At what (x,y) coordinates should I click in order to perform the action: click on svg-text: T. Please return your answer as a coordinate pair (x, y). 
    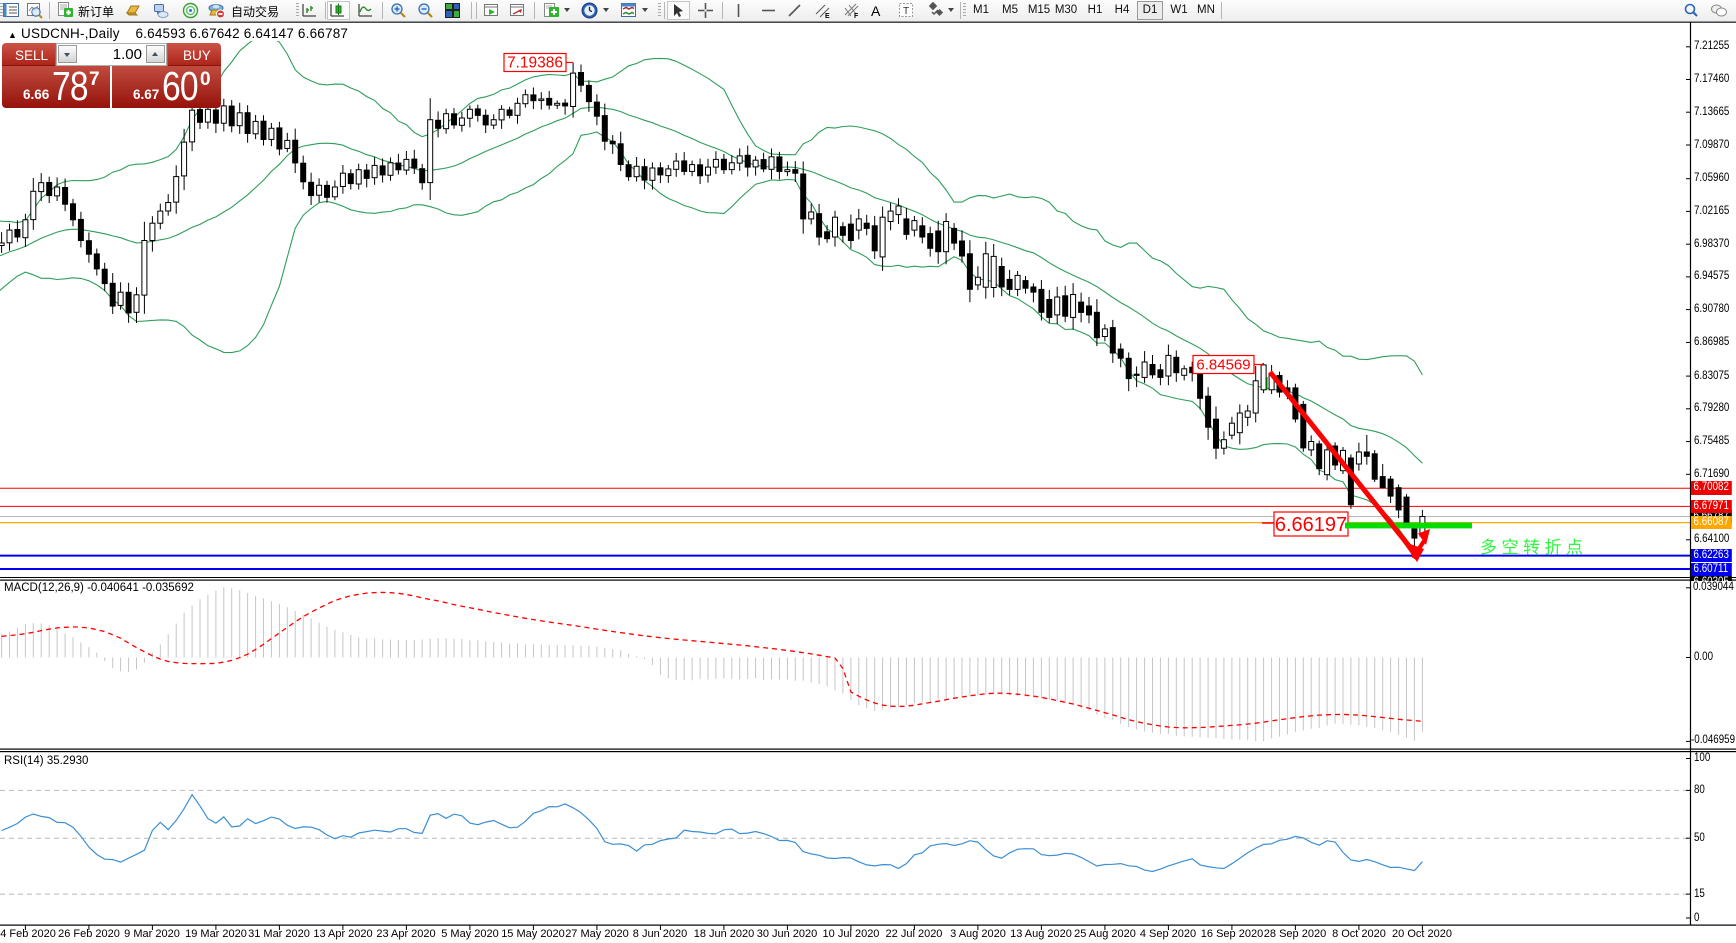
    Looking at the image, I should click on (906, 11).